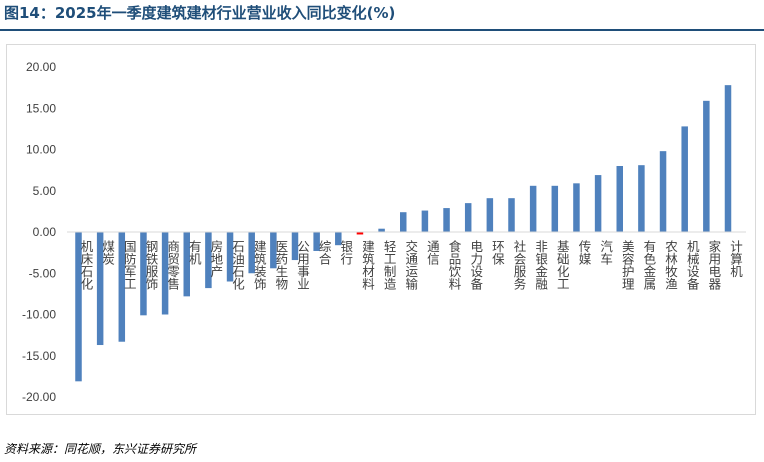 This screenshot has width=764, height=462. Describe the element at coordinates (648, 265) in the screenshot. I see `category-label: 有色金属` at that location.